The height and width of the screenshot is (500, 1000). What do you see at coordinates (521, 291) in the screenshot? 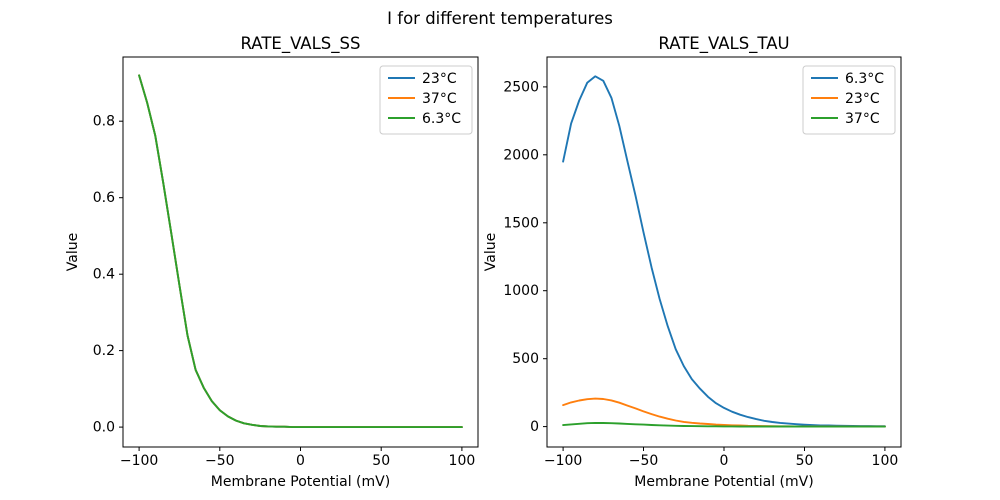
I see `y-tick-label: 1000` at bounding box center [521, 291].